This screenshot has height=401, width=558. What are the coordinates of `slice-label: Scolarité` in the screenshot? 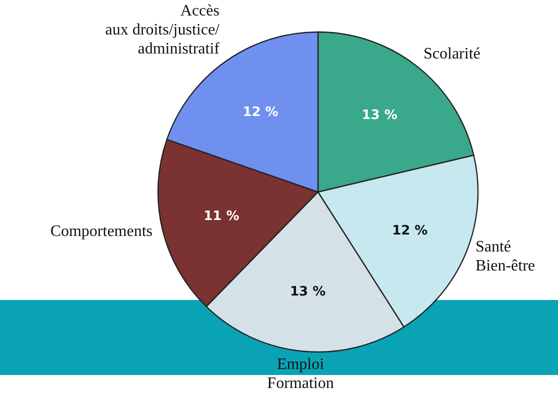 It's located at (452, 54).